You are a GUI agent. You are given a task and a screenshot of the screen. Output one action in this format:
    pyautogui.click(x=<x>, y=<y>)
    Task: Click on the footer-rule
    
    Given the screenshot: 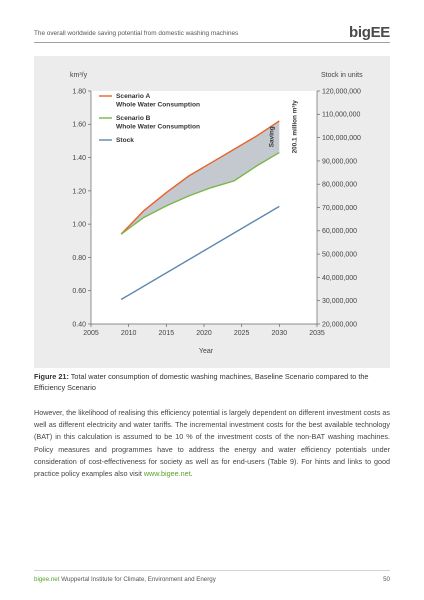 What is the action you would take?
    pyautogui.click(x=212, y=570)
    